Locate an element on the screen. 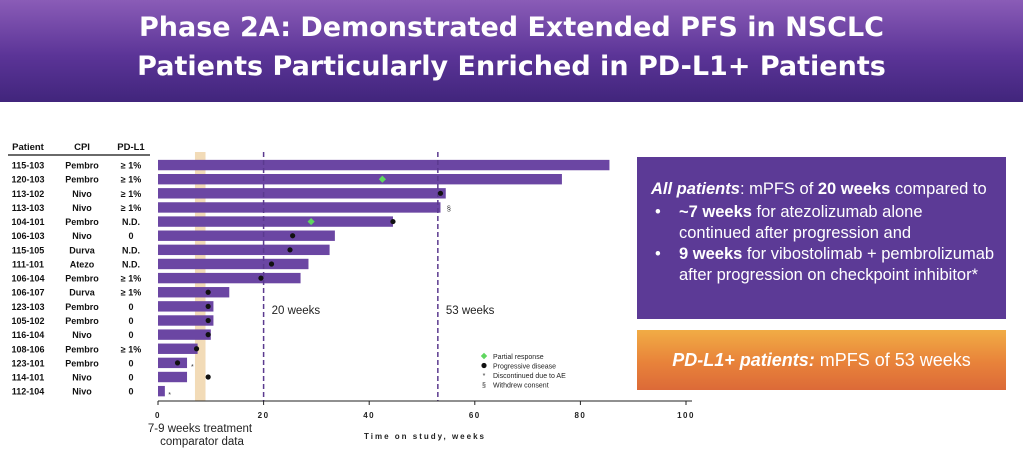 Image resolution: width=1023 pixels, height=466 pixels. all-patients-tail: compared to is located at coordinates (938, 189).